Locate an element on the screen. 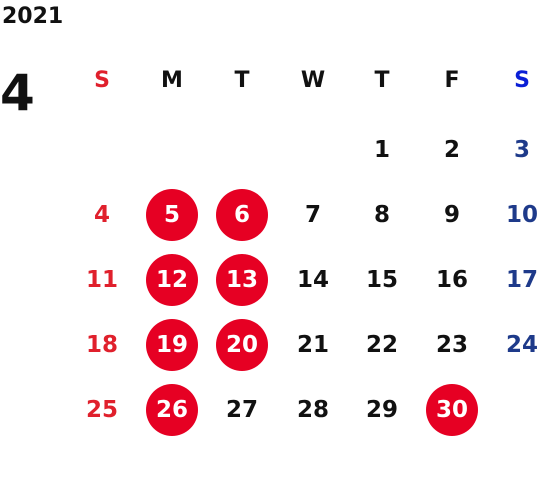  calendar-day-29: 29 is located at coordinates (381, 410).